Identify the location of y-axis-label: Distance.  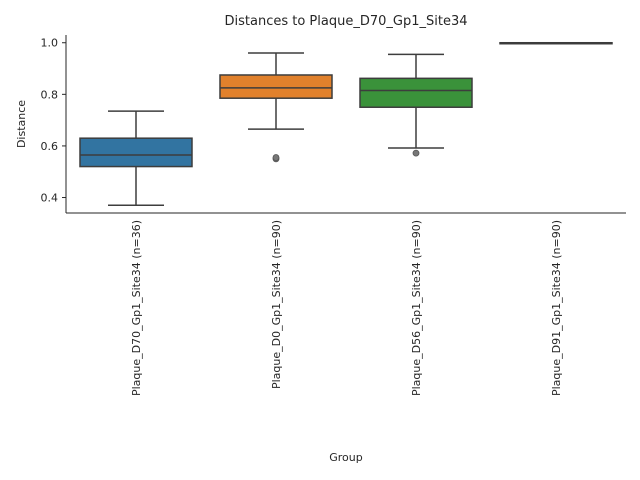
(21, 124).